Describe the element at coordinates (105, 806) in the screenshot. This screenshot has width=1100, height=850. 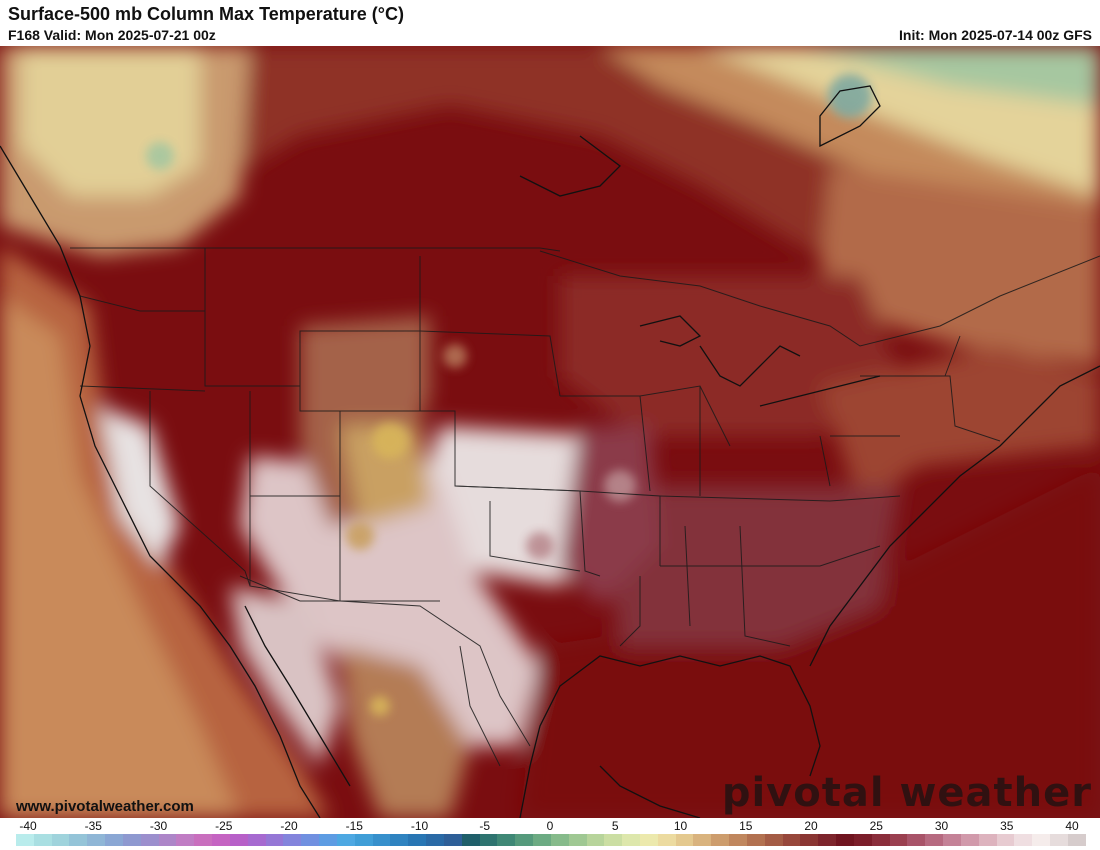
I see `site-url: www.pivotalweather.com` at that location.